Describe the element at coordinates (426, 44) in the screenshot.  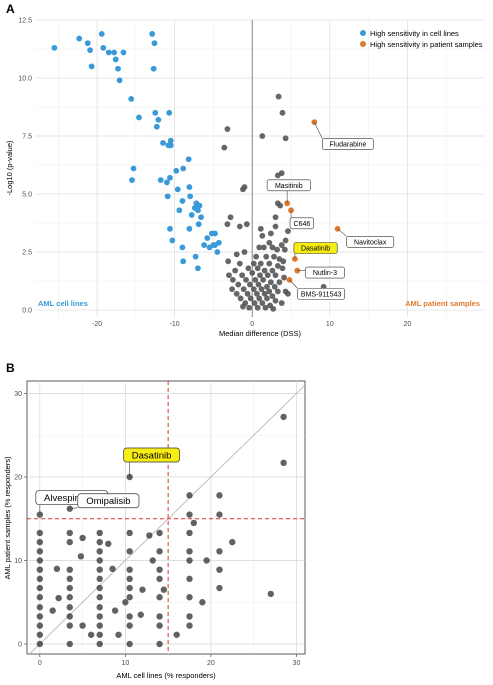
I see `legend-label-patient-samples: High sensitivity in patient samples` at that location.